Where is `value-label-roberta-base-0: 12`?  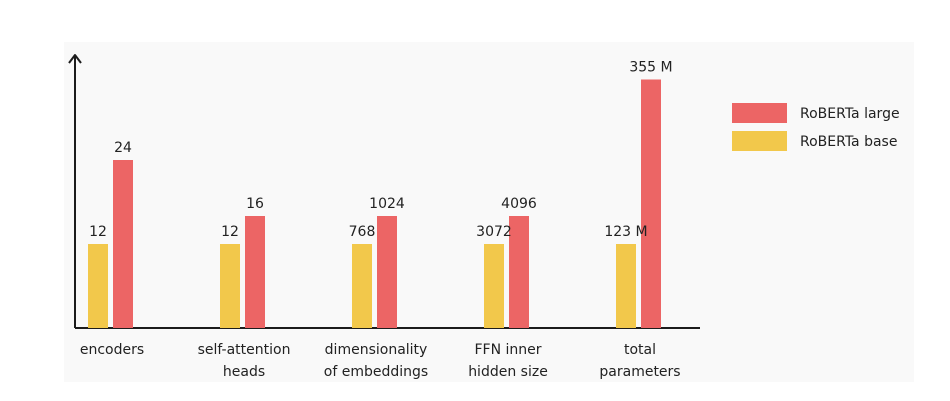 value-label-roberta-base-0: 12 is located at coordinates (98, 232).